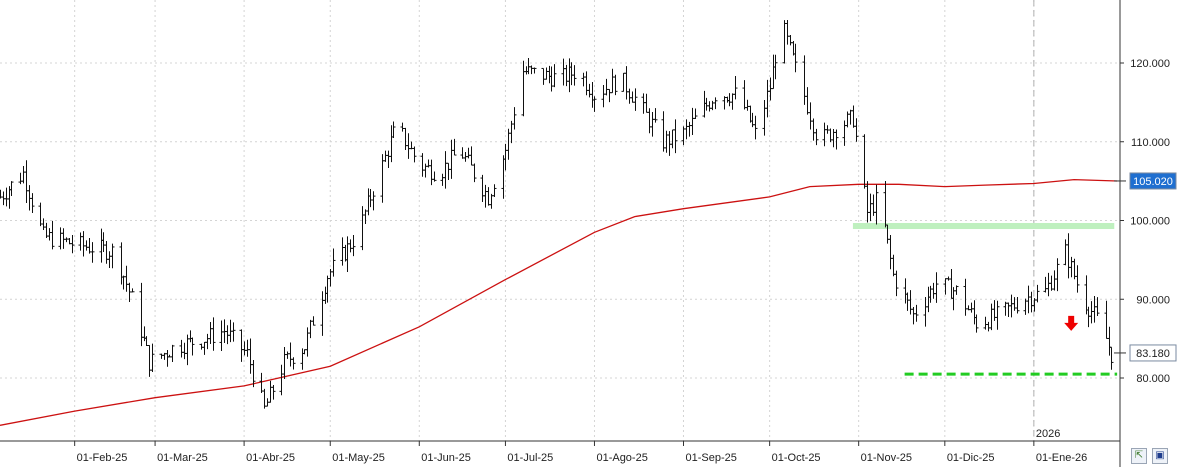  What do you see at coordinates (886, 458) in the screenshot?
I see `x-tick-label: 01-Nov-25` at bounding box center [886, 458].